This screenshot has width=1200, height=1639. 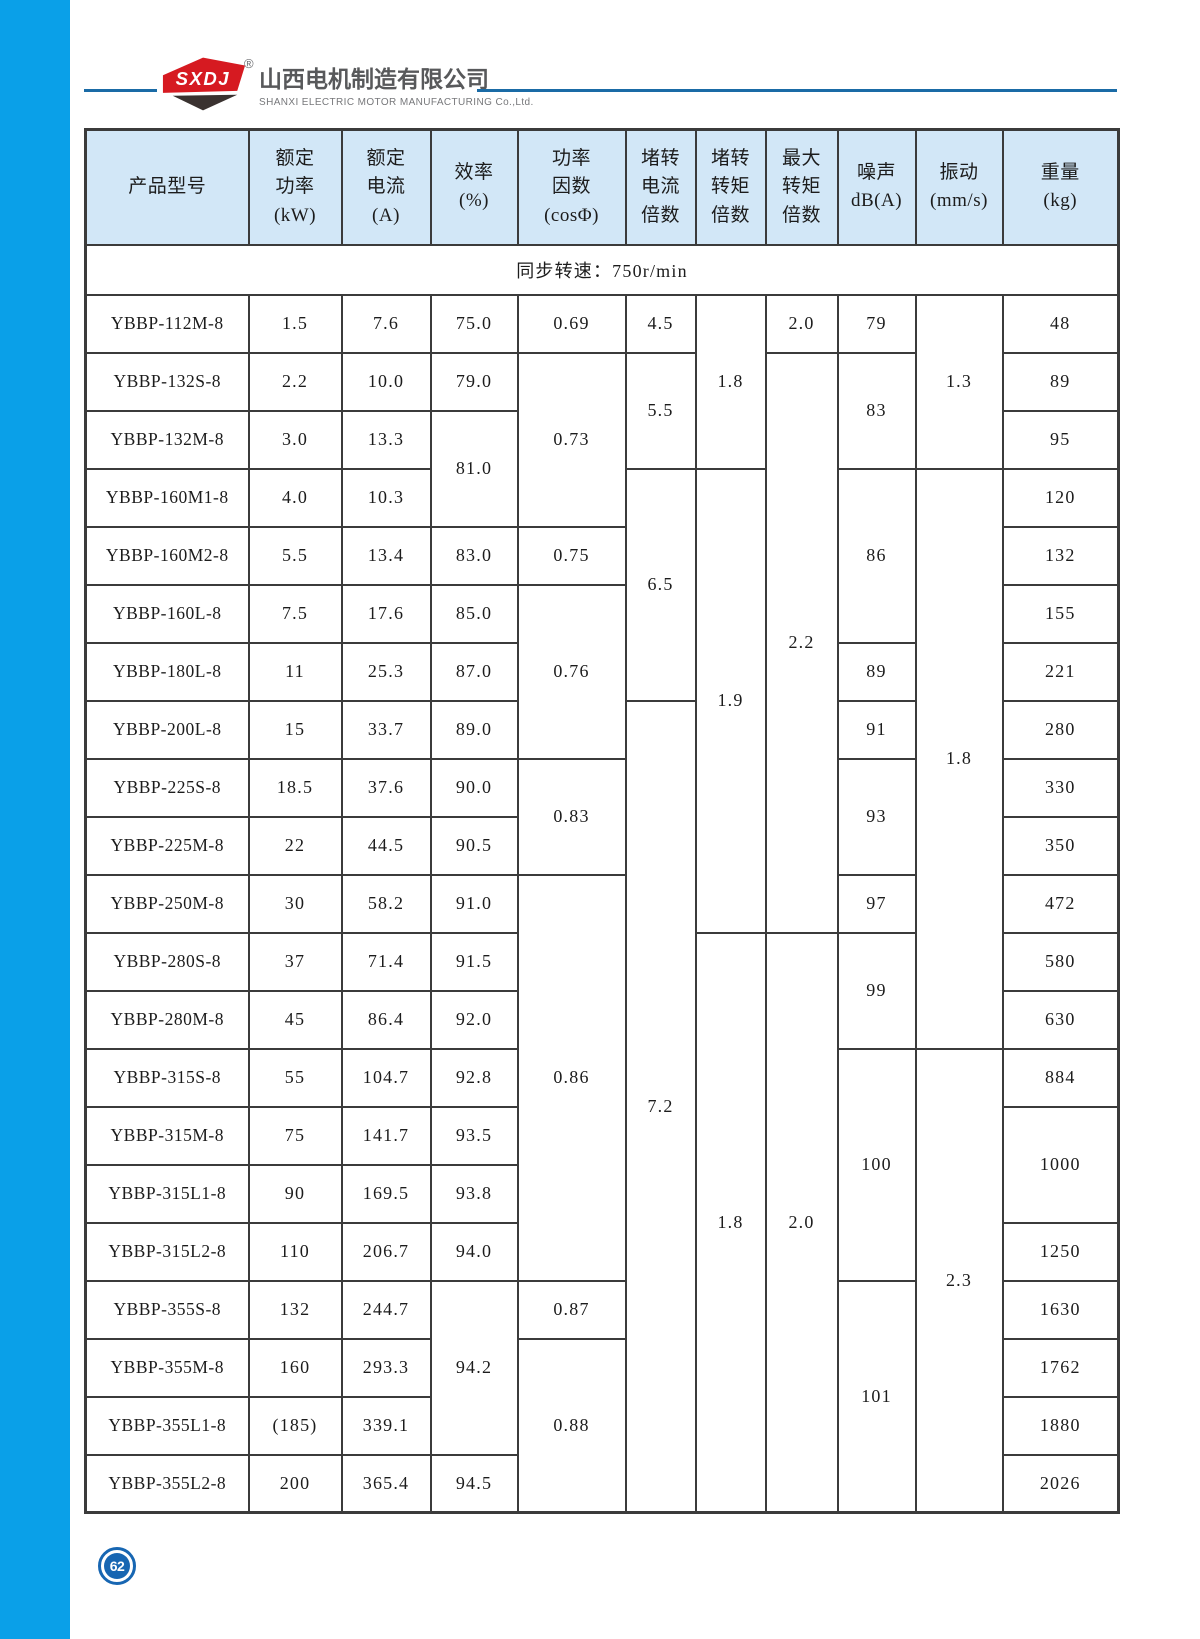 I want to click on value-cell: (185), so click(x=295, y=1425).